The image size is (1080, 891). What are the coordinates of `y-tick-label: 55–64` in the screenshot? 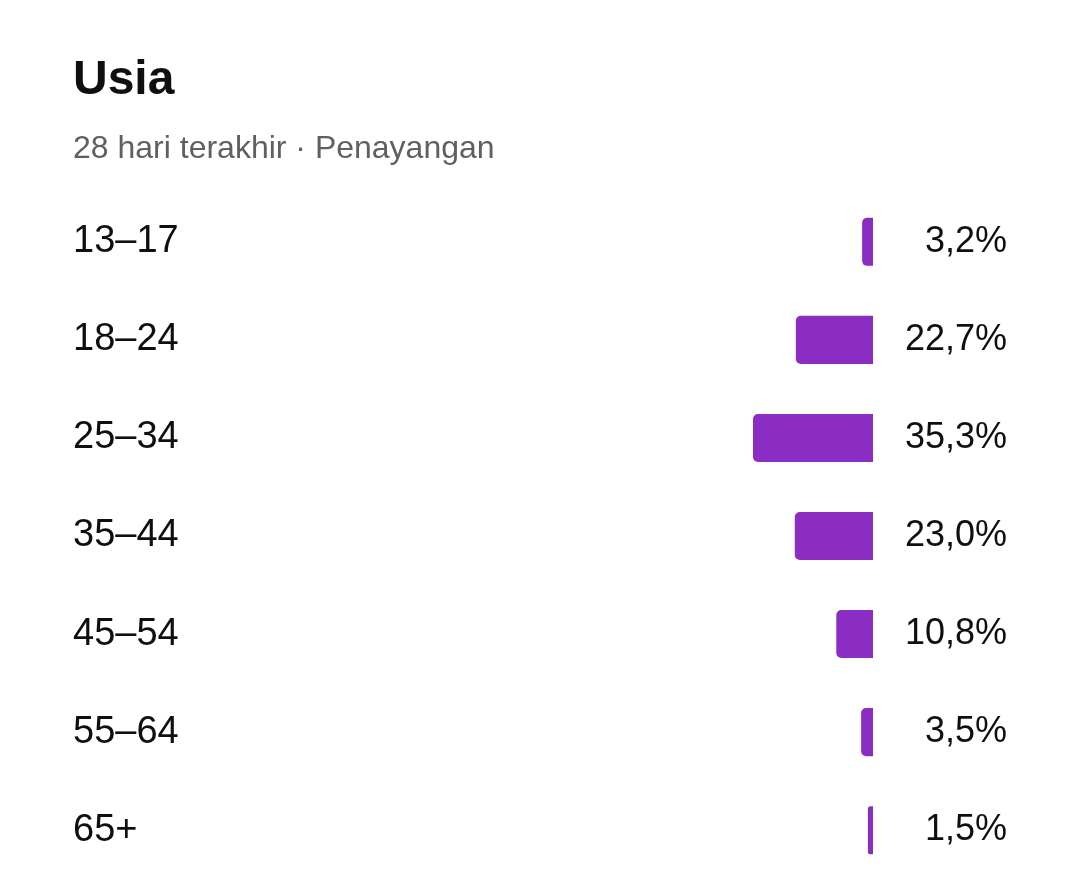 It's located at (126, 729).